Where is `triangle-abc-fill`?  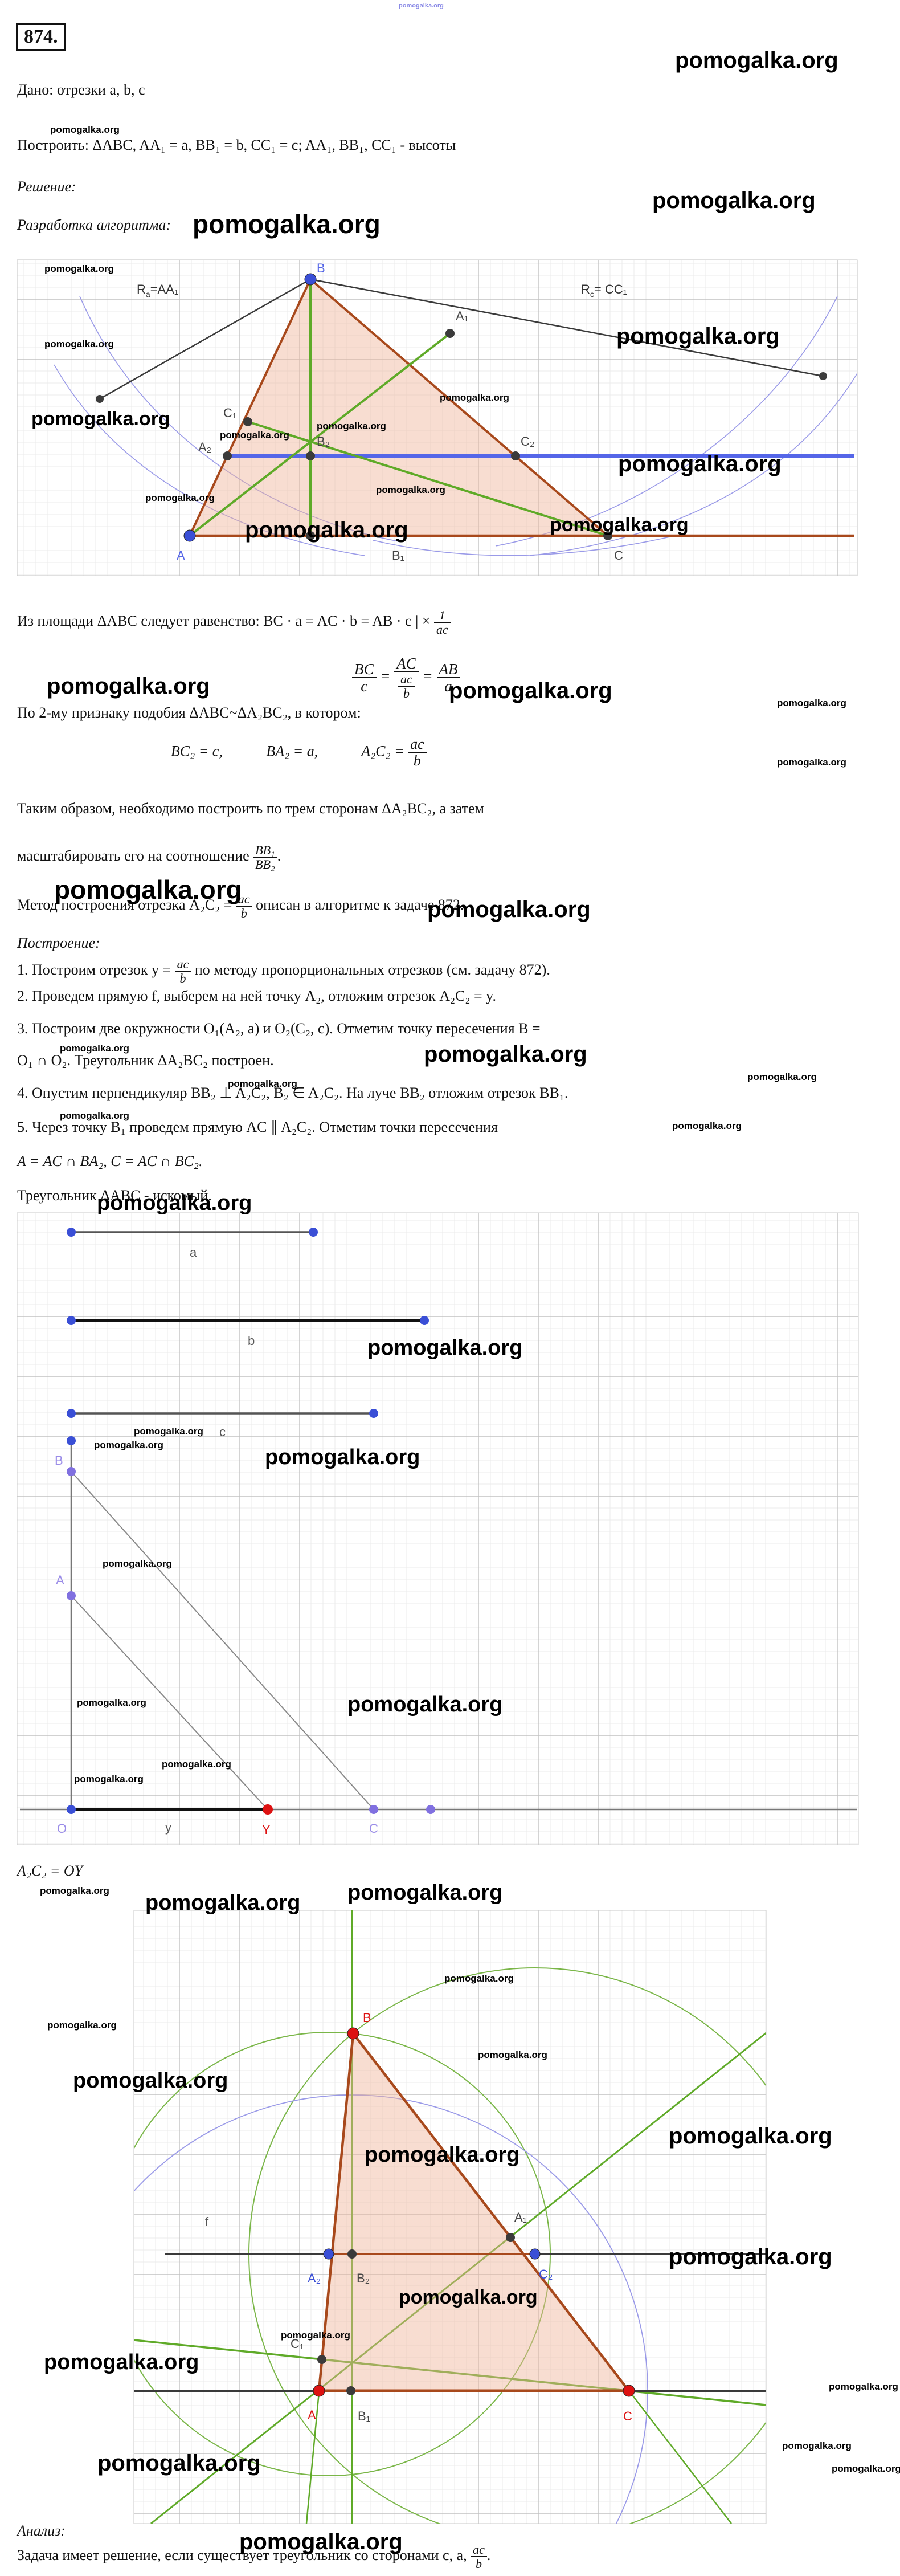
triangle-abc-fill is located at coordinates (399, 407).